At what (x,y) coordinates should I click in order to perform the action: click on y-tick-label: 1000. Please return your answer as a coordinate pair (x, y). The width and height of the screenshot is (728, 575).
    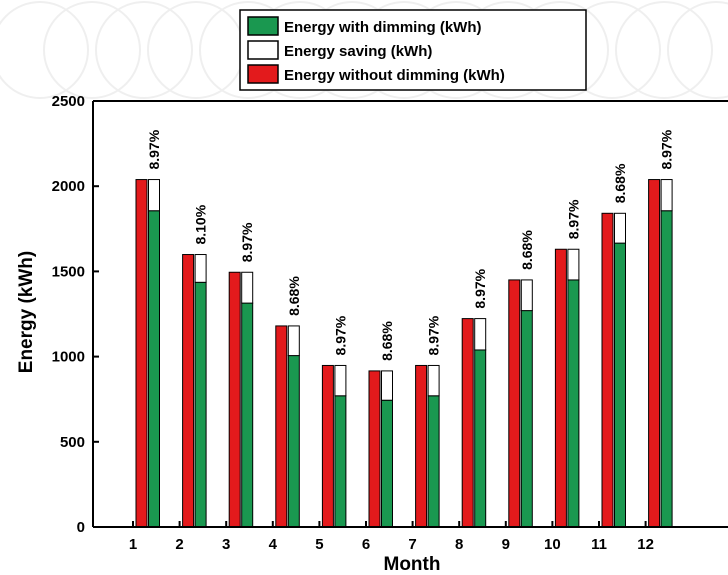
    Looking at the image, I should click on (68, 357).